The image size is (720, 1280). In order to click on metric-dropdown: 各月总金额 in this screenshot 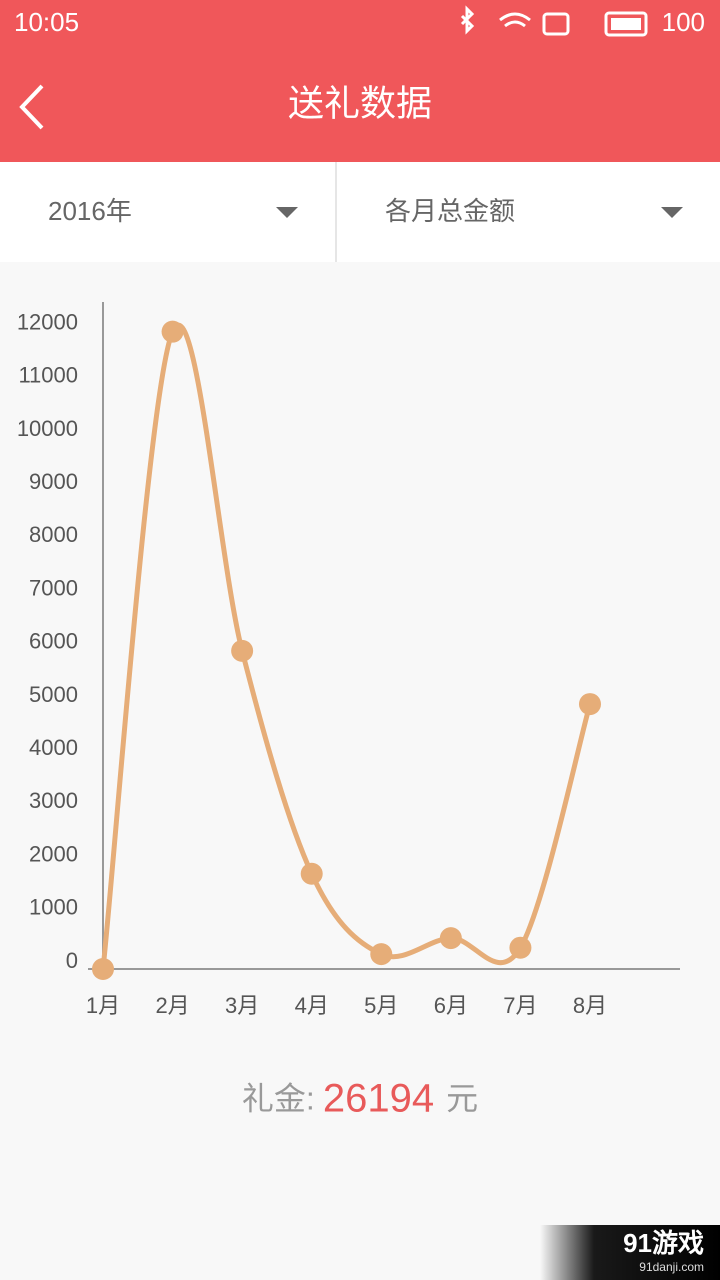, I will do `click(534, 211)`.